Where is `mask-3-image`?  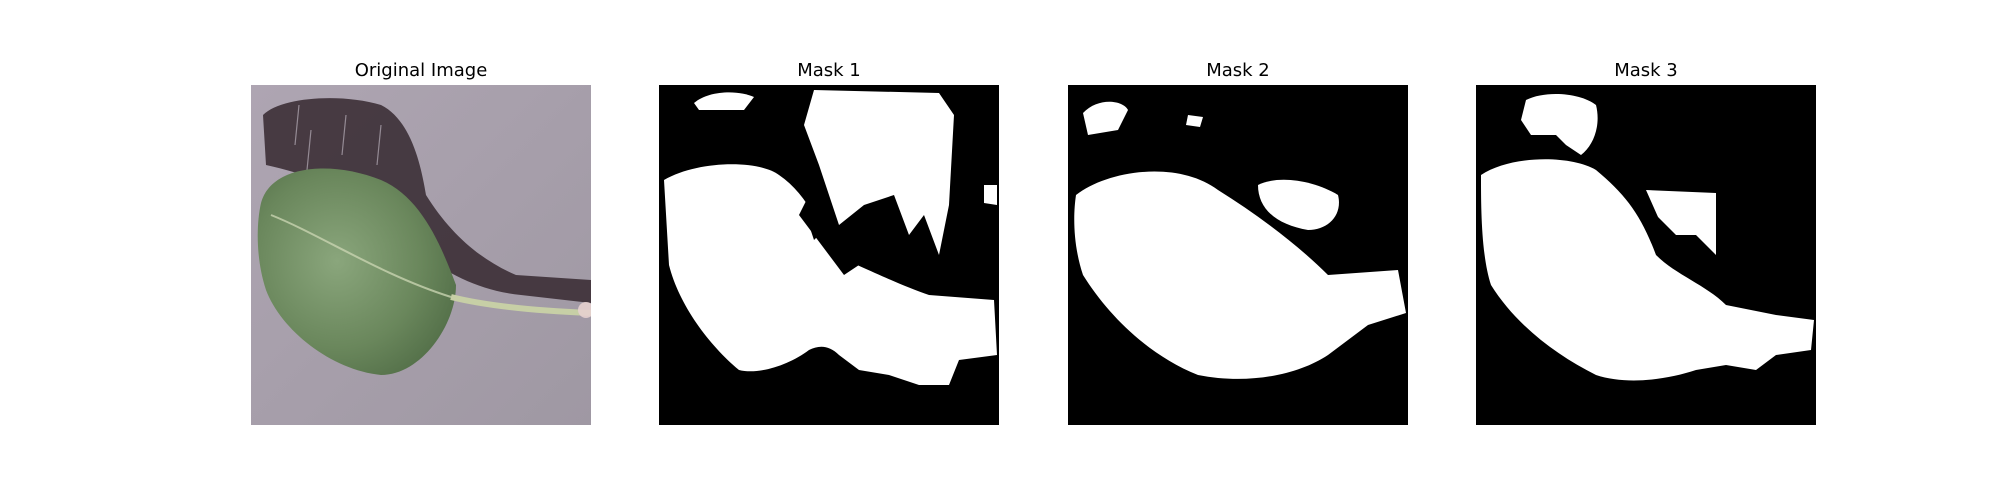
mask-3-image is located at coordinates (1646, 255).